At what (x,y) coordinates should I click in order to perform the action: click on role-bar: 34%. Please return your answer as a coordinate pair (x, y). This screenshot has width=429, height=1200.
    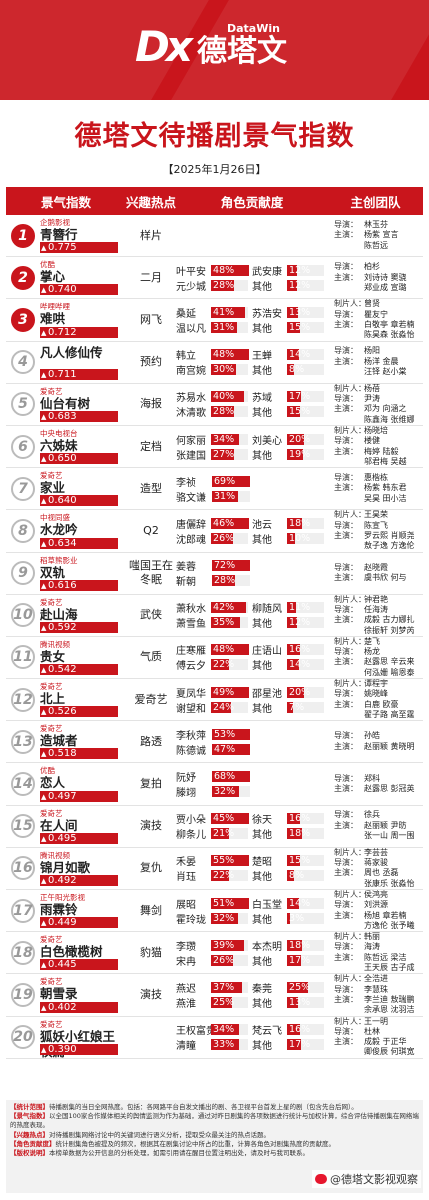
    Looking at the image, I should click on (229, 1030).